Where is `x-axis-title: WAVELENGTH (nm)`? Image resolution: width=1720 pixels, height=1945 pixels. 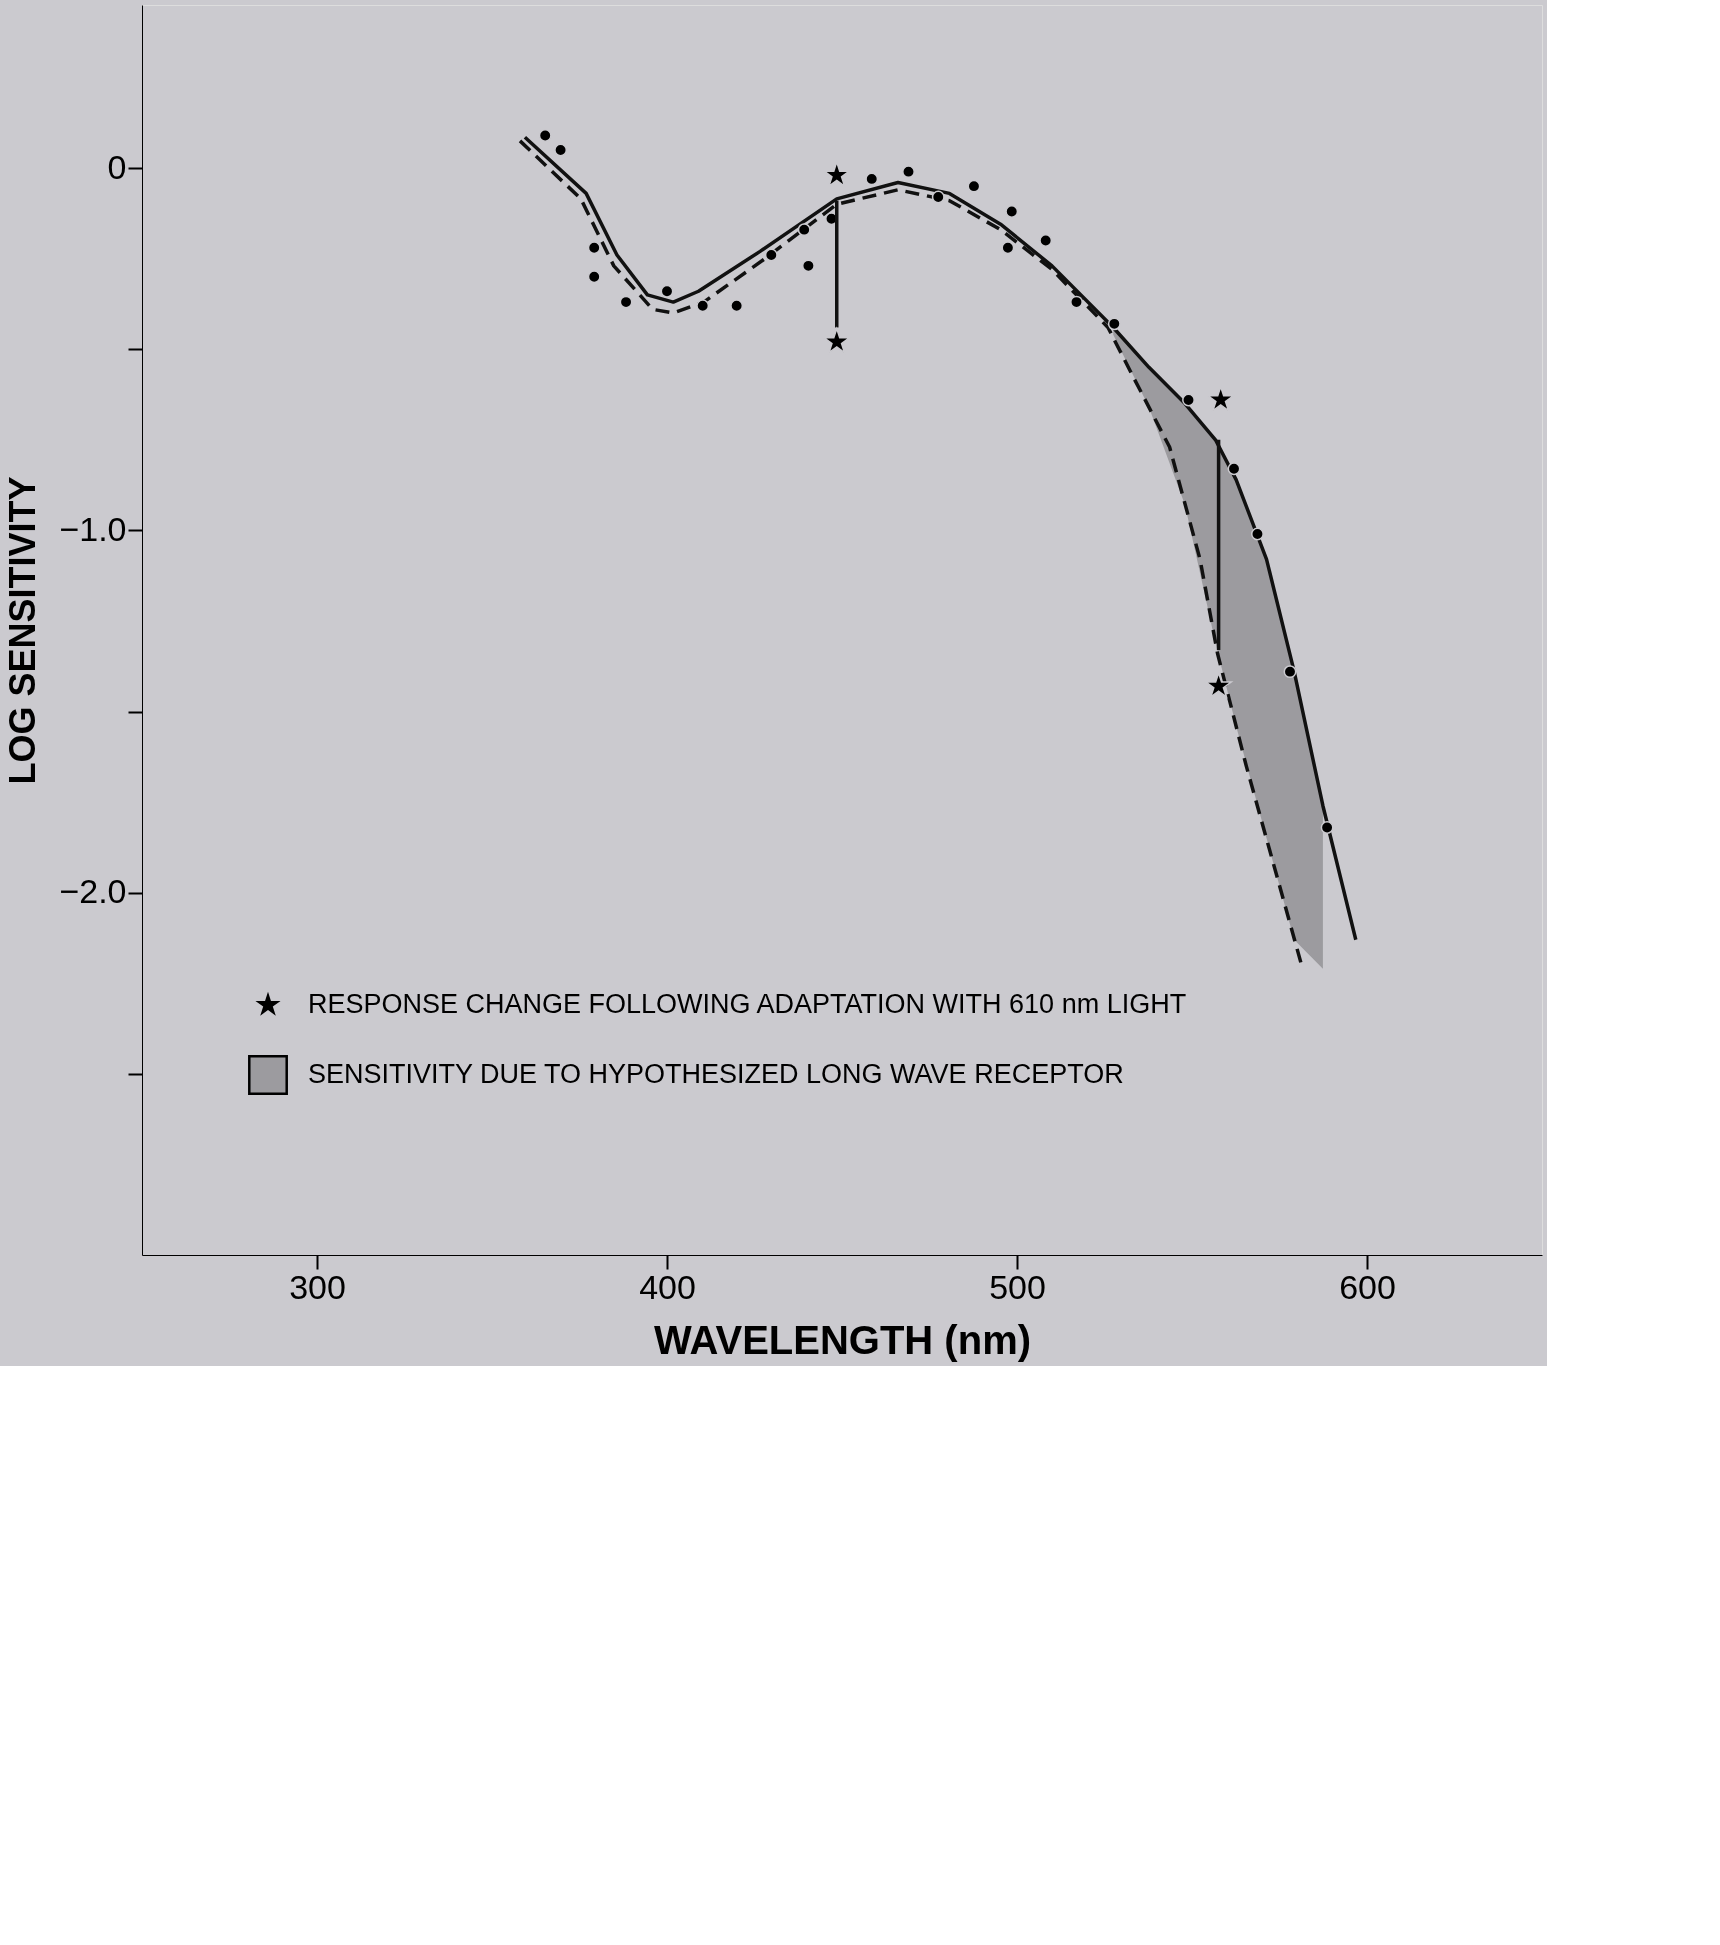
x-axis-title: WAVELENGTH (nm) is located at coordinates (842, 1339).